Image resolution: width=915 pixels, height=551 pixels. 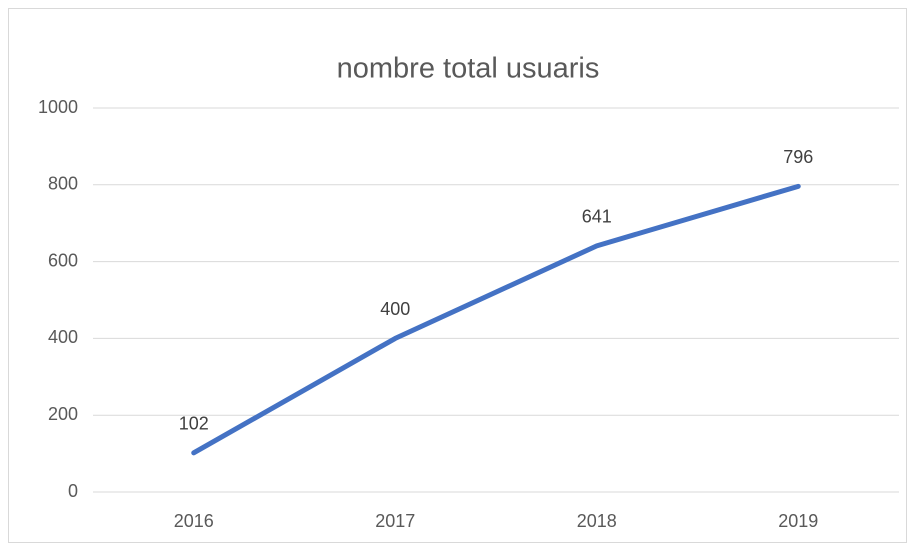 What do you see at coordinates (63, 260) in the screenshot?
I see `y-tick-label: 600` at bounding box center [63, 260].